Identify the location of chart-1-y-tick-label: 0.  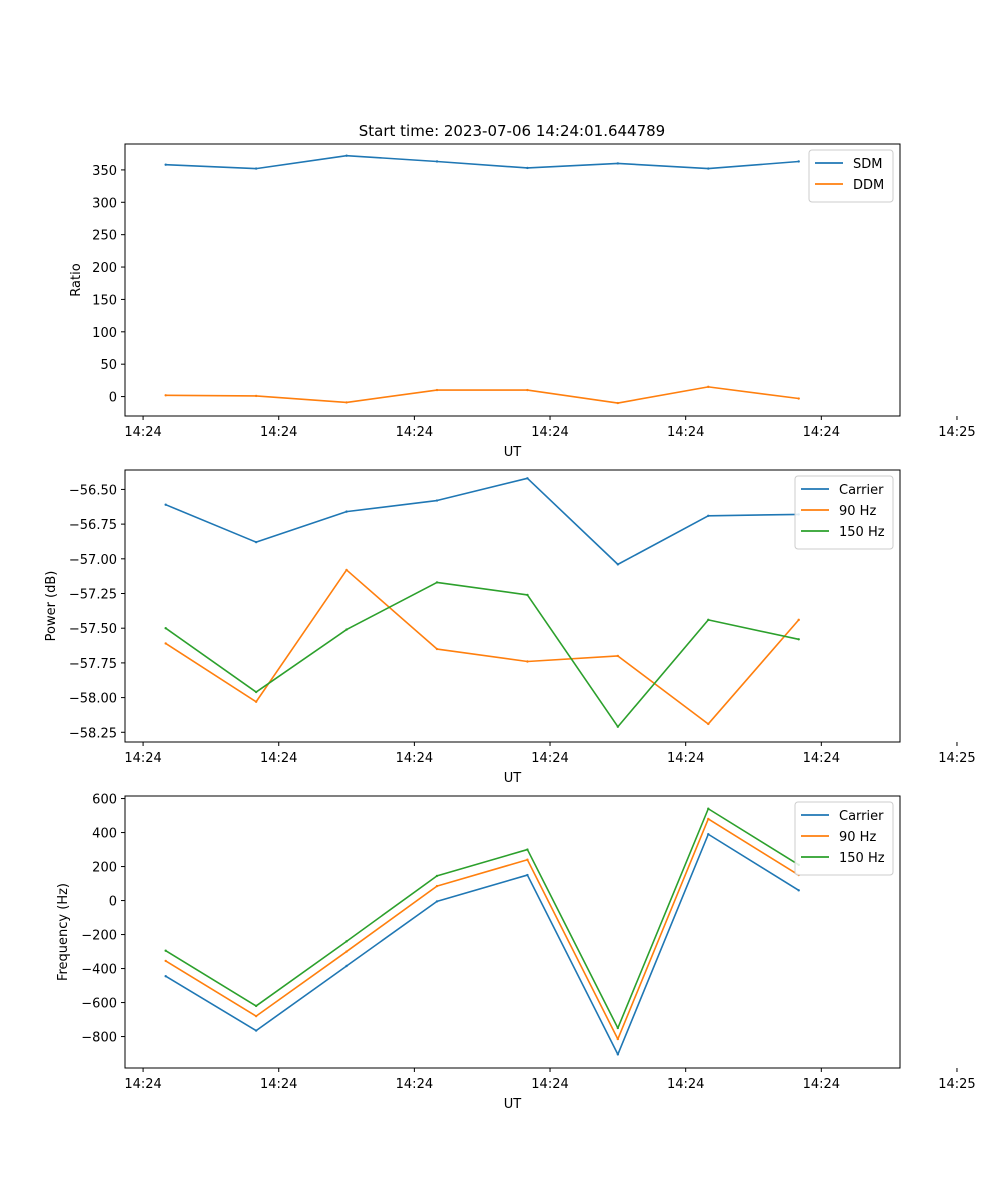
(113, 398).